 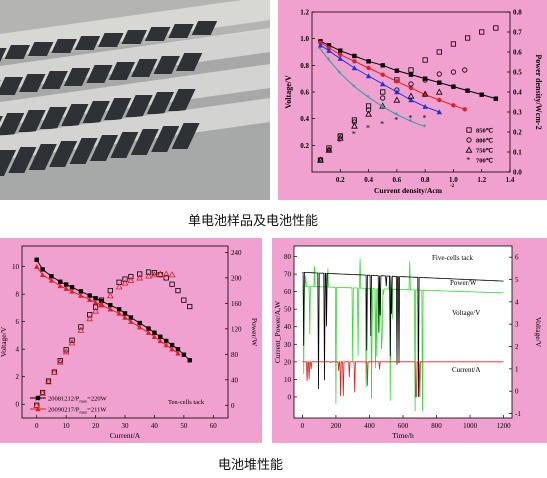 I want to click on caption-bottom: 电池堆性能, so click(x=251, y=465).